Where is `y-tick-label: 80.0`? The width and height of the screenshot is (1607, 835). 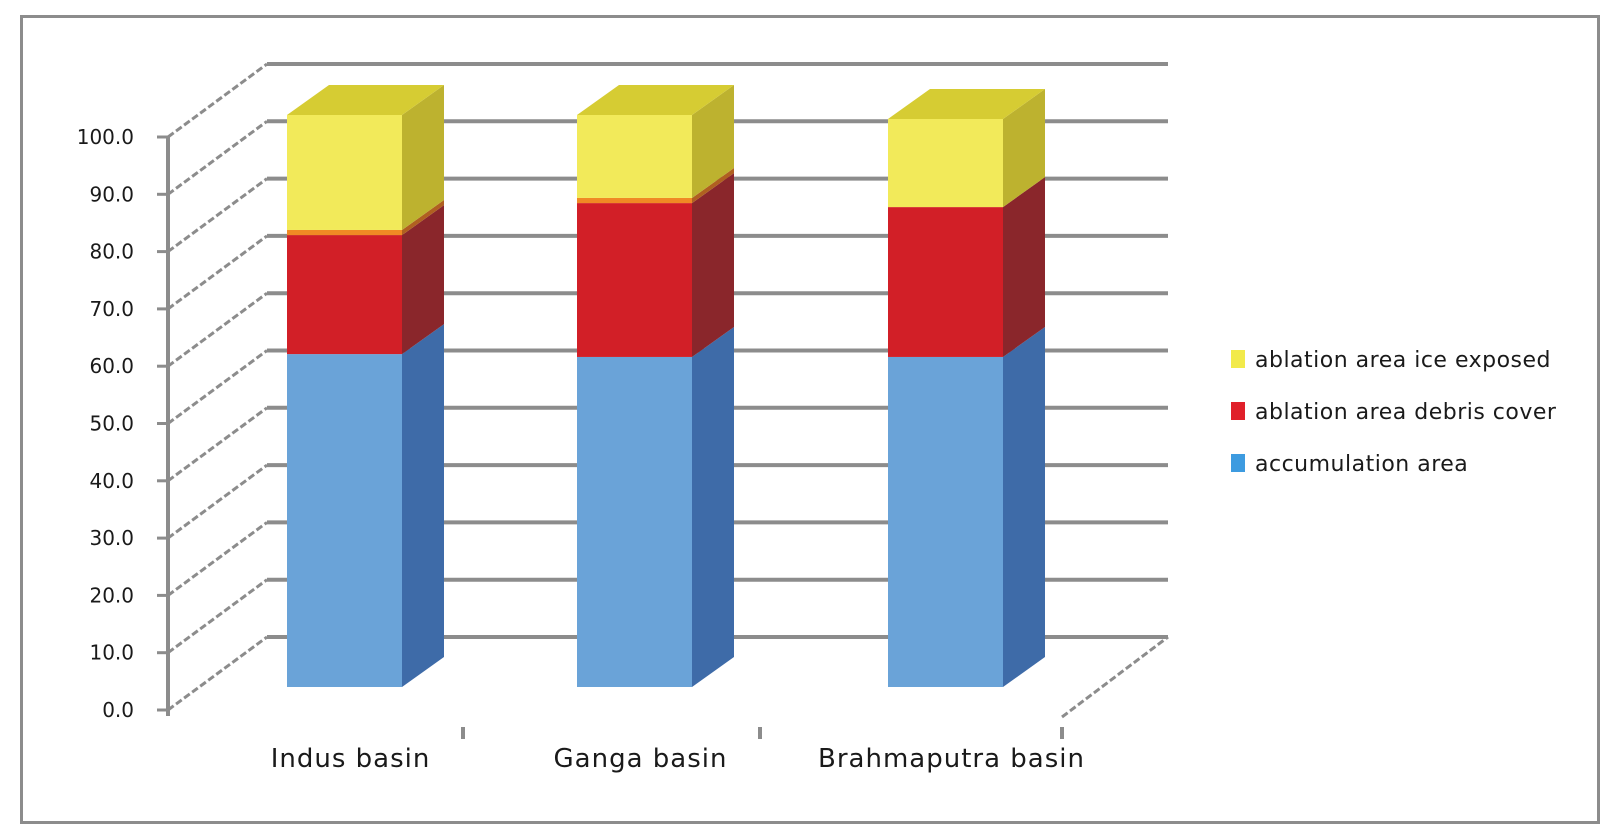 y-tick-label: 80.0 is located at coordinates (111, 252).